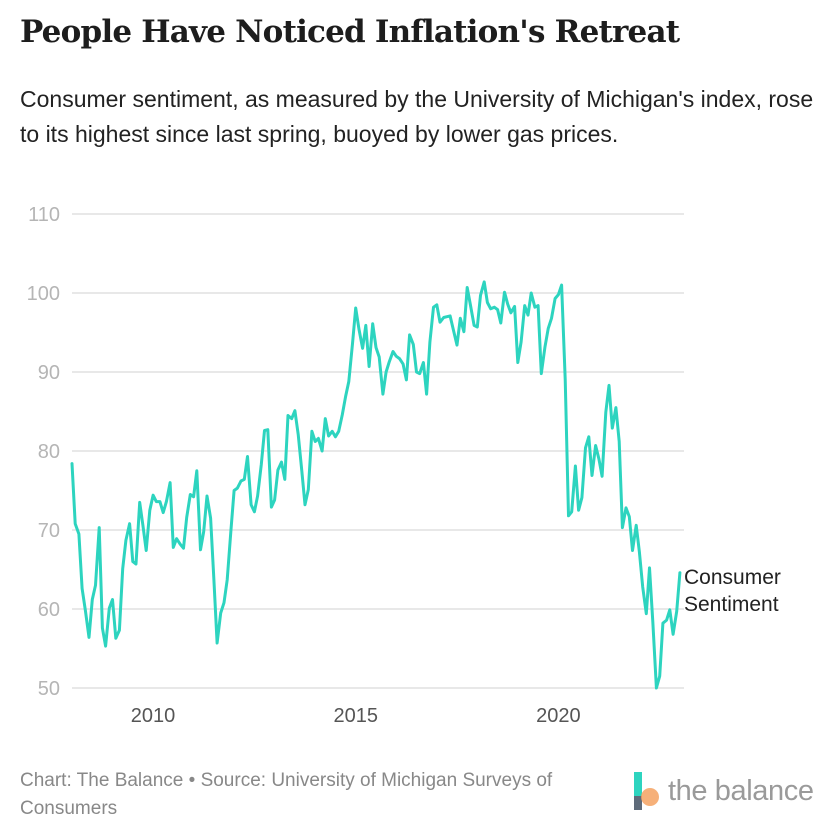 The width and height of the screenshot is (840, 840). I want to click on y-tick-label-60: 60, so click(49, 610).